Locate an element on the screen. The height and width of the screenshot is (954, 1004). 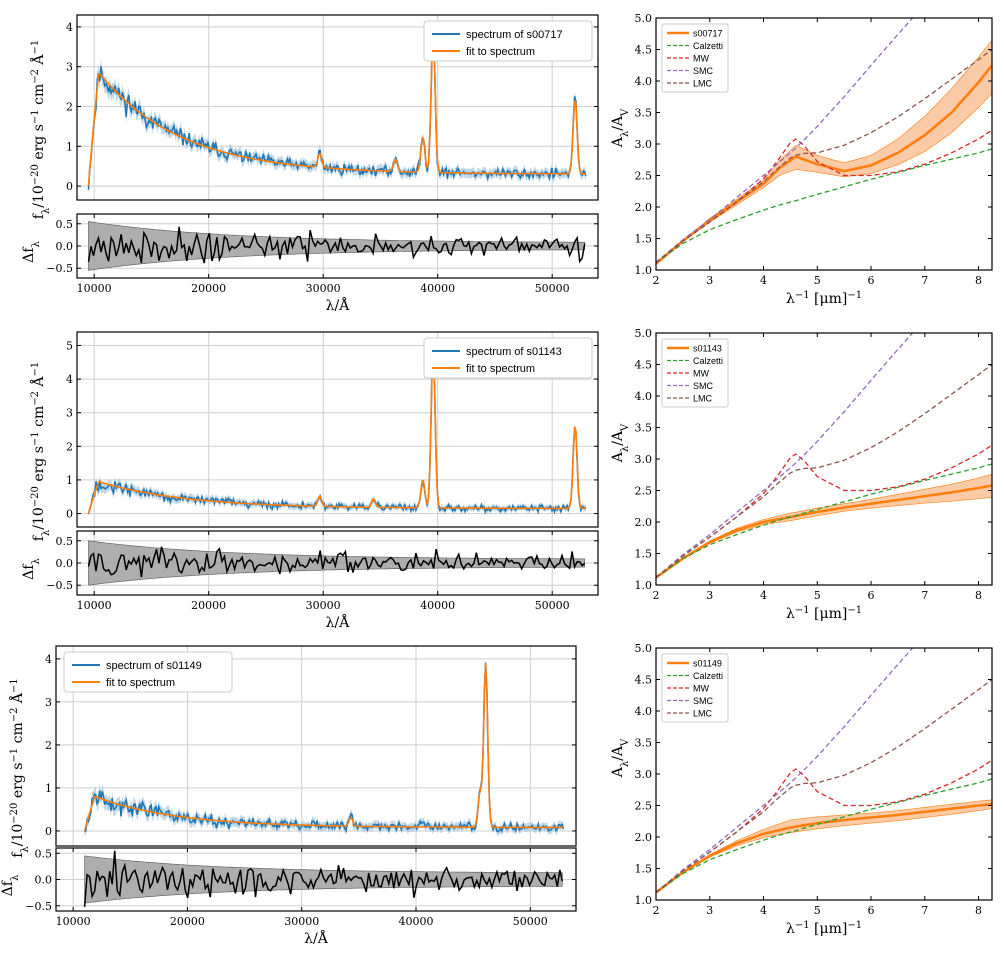
x-tick-label: 40000 is located at coordinates (416, 921).